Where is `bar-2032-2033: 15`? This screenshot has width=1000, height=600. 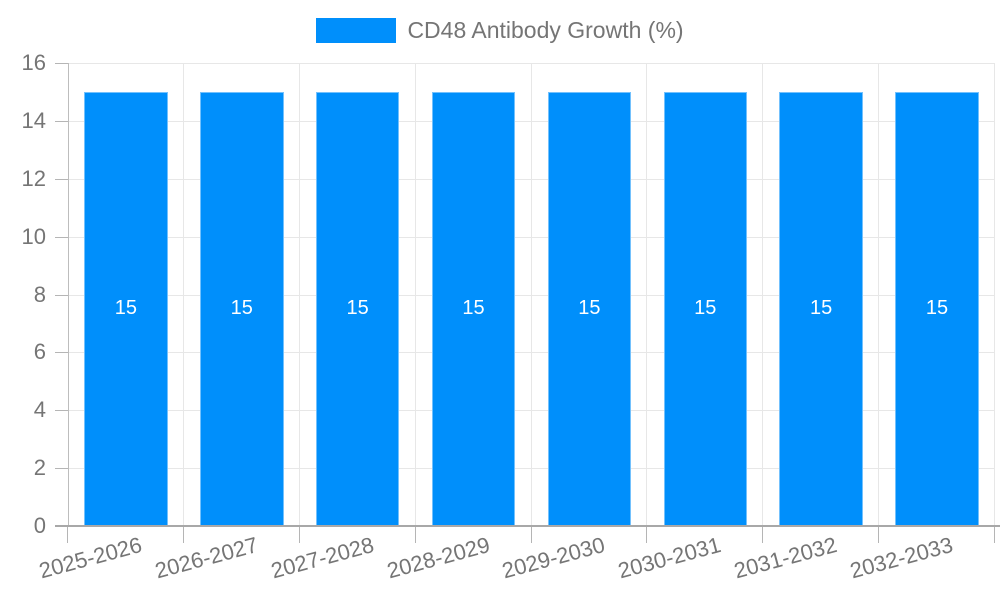
bar-2032-2033: 15 is located at coordinates (937, 308).